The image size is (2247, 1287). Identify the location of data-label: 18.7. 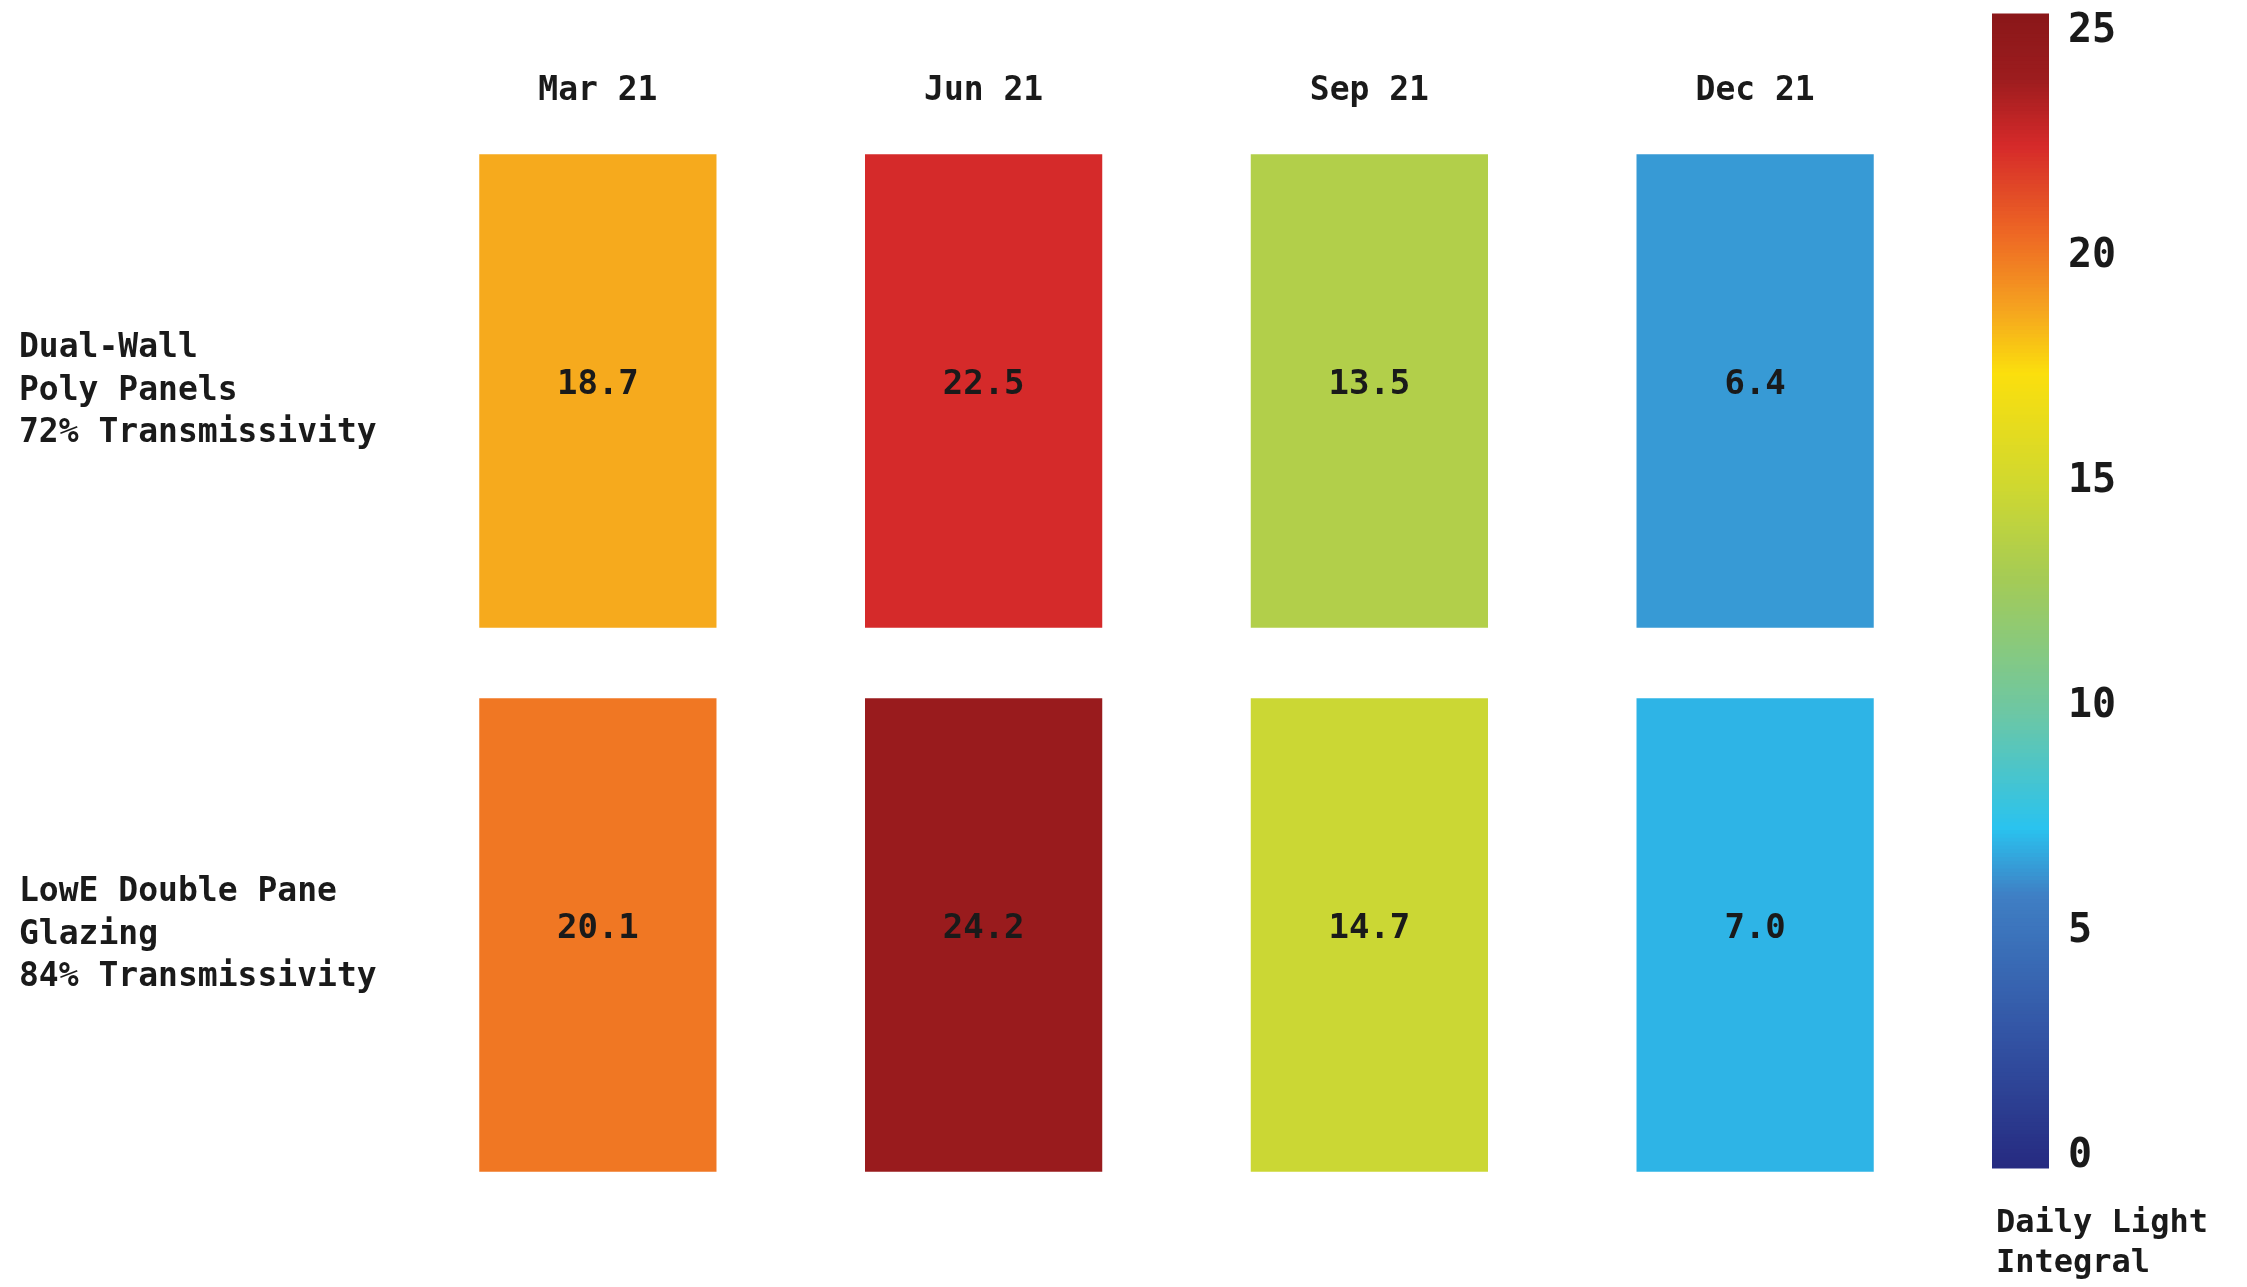
(597, 381).